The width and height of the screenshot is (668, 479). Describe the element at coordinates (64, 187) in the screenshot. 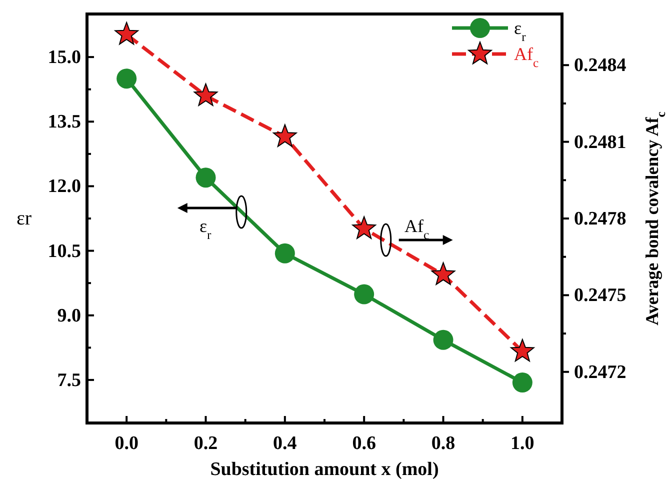

I see `y-tick-label: 12.0` at that location.